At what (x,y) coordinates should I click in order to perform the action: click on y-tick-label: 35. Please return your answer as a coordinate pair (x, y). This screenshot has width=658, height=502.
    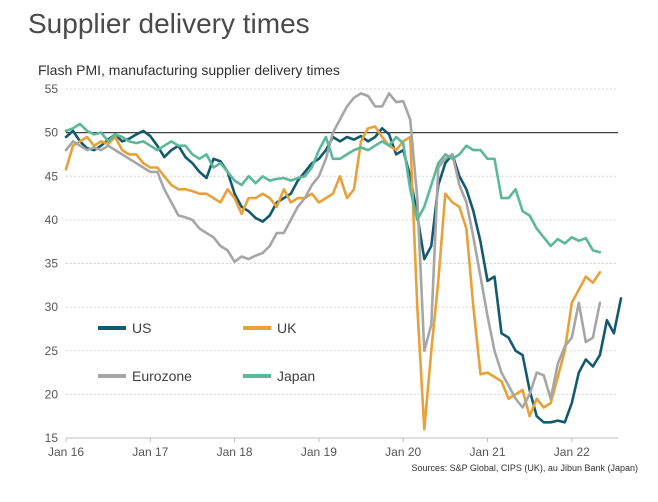
    Looking at the image, I should click on (52, 264).